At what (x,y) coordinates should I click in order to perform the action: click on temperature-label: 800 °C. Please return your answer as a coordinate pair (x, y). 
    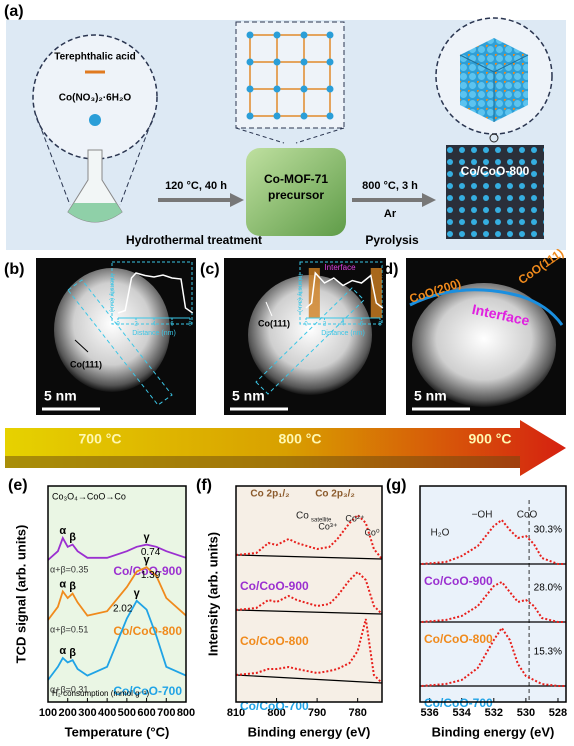
    Looking at the image, I should click on (300, 439).